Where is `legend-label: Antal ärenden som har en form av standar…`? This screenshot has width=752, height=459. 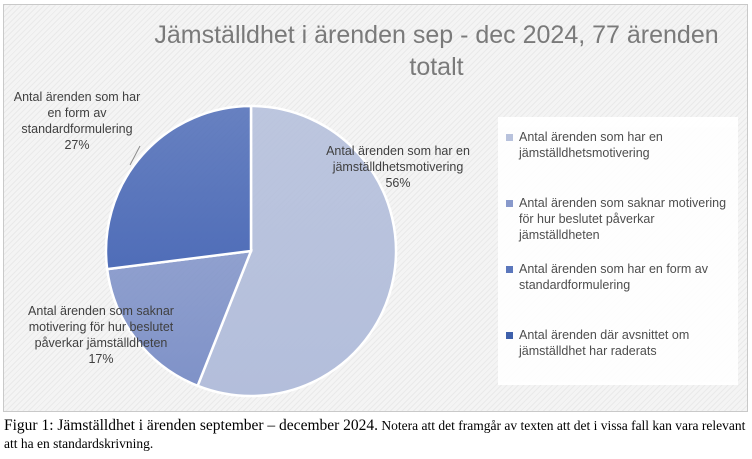 legend-label: Antal ärenden som har en form av standar… is located at coordinates (613, 277).